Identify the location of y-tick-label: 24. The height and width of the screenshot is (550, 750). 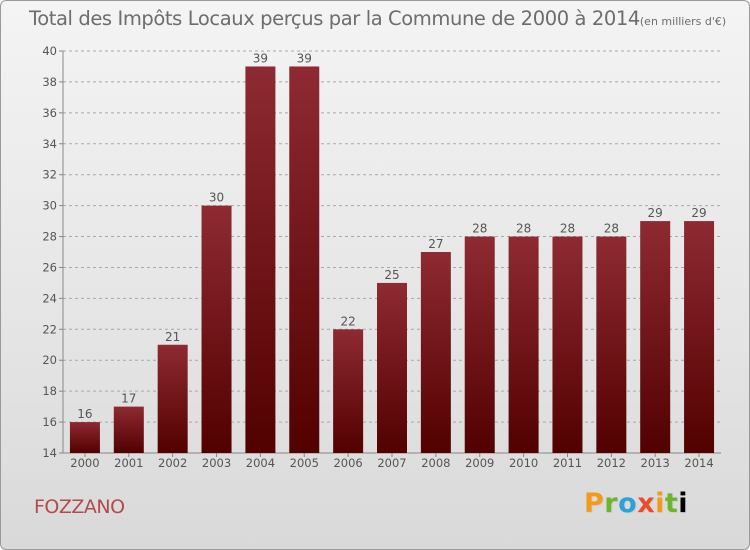
(49, 298).